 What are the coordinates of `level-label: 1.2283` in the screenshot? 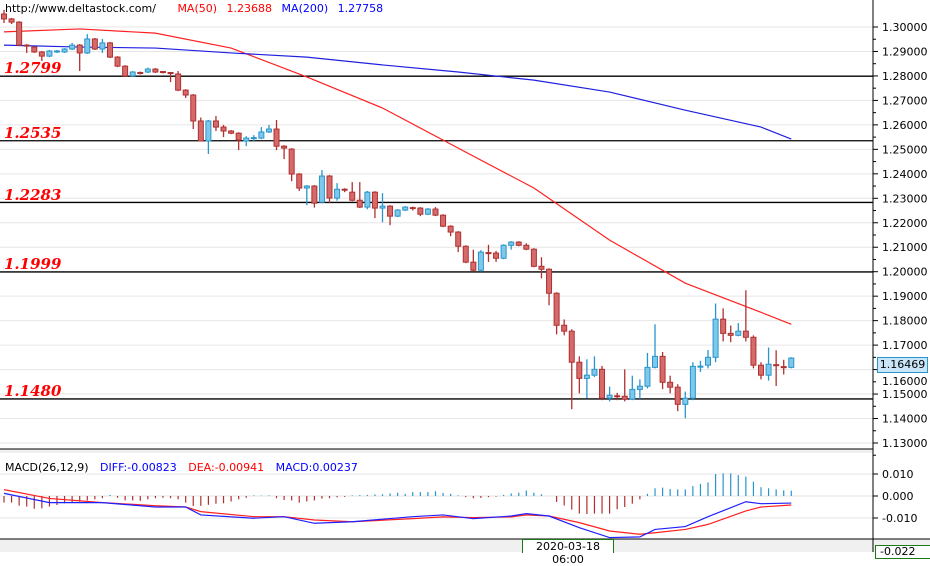 It's located at (33, 195).